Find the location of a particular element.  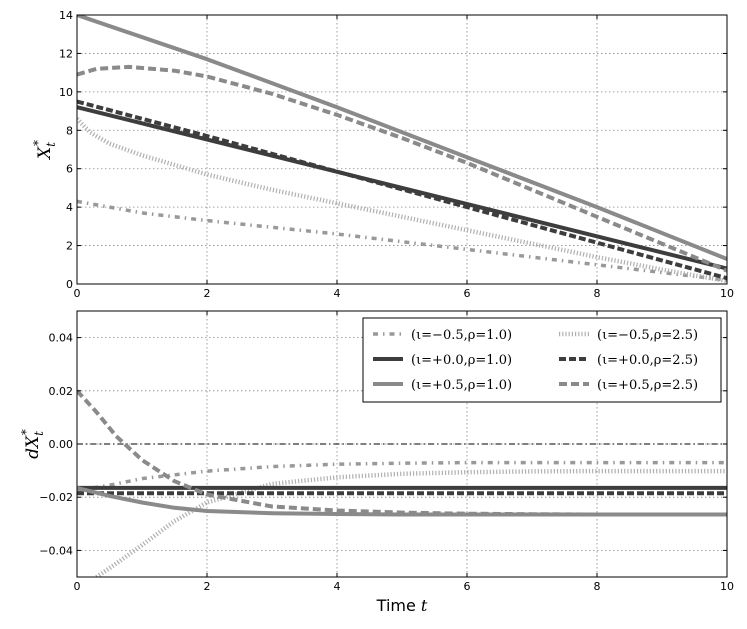

y-tick-label: 2 is located at coordinates (69, 246).